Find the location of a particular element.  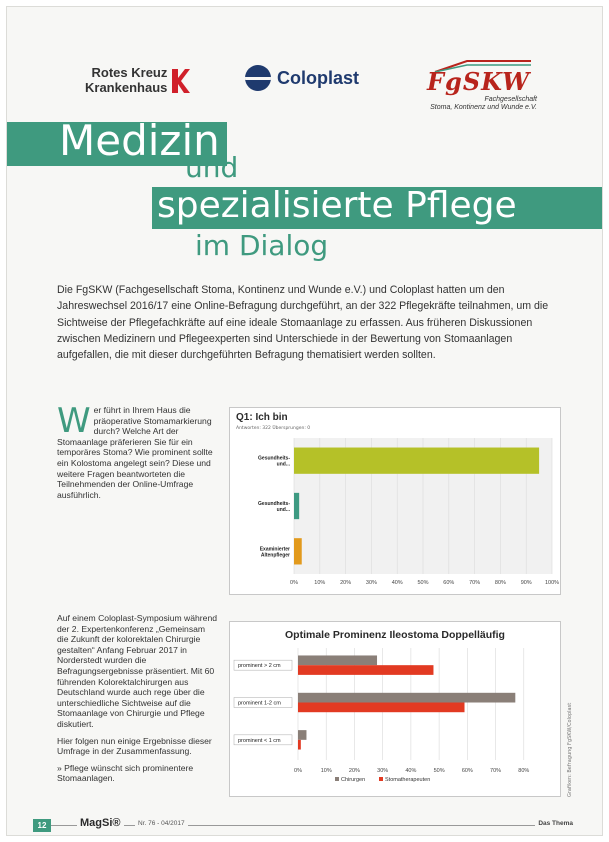

dropcap: W is located at coordinates (74, 421).